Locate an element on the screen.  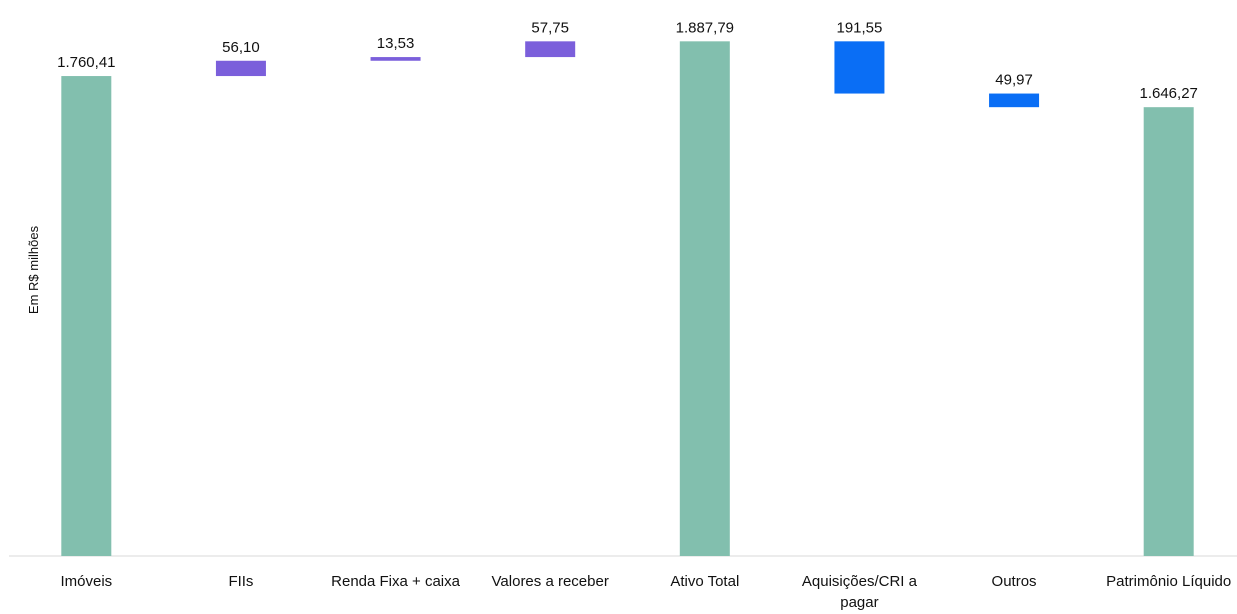
x-tick-label: Renda Fixa + caixa is located at coordinates (395, 581).